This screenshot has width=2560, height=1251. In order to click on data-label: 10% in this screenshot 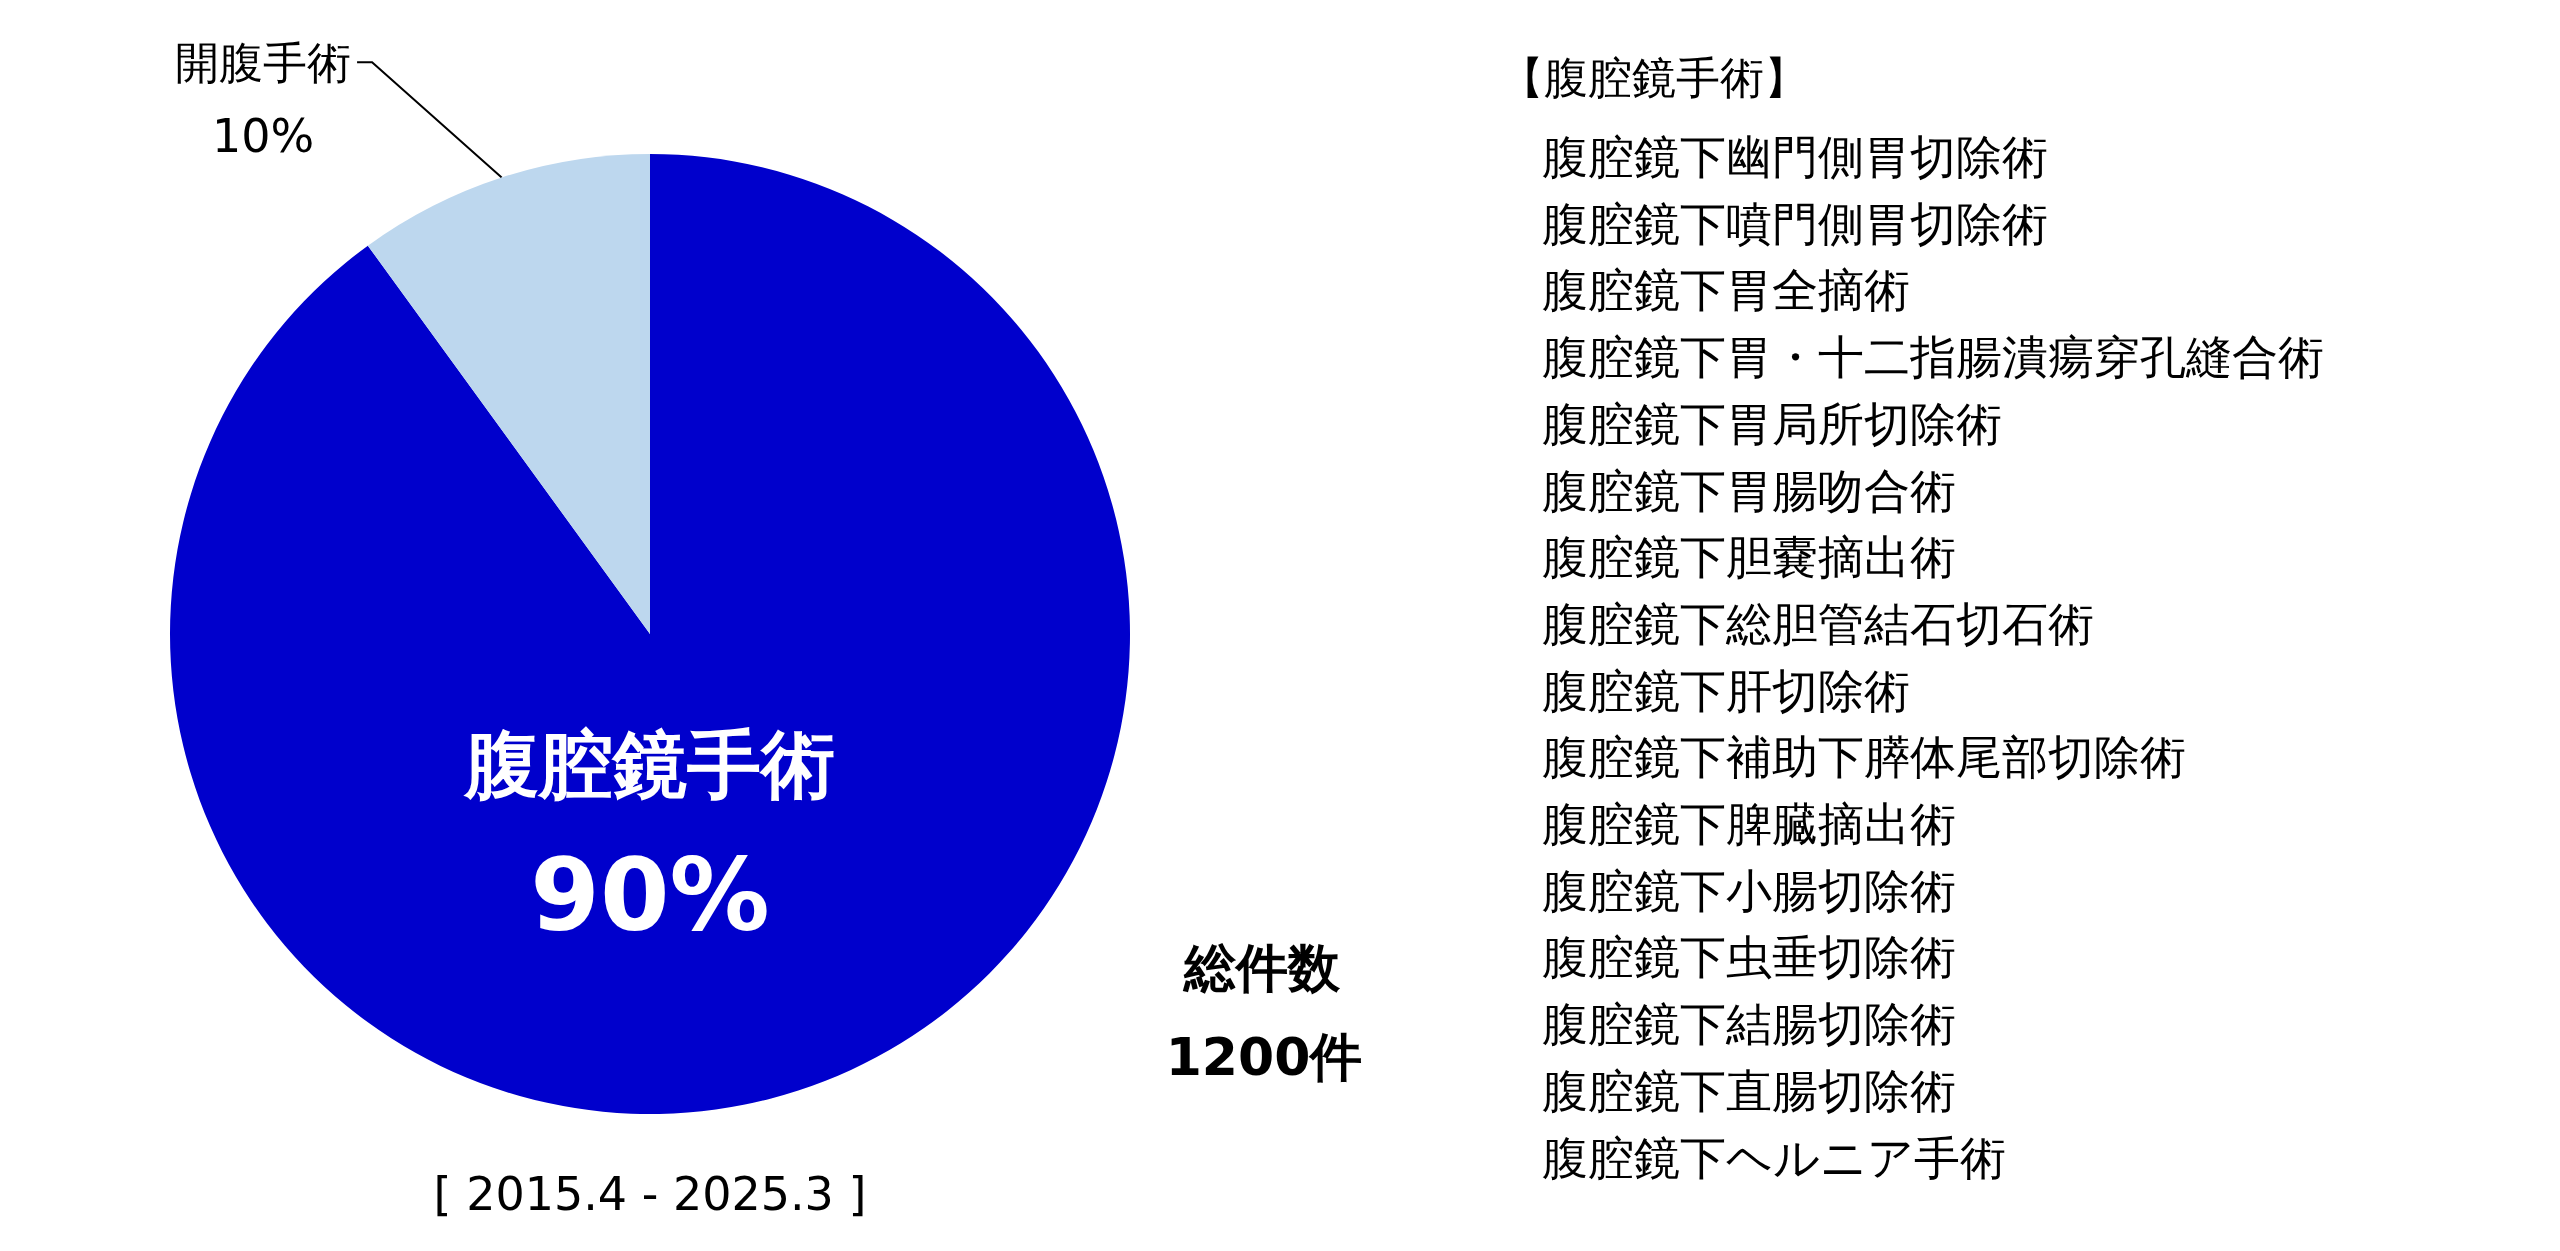, I will do `click(263, 136)`.